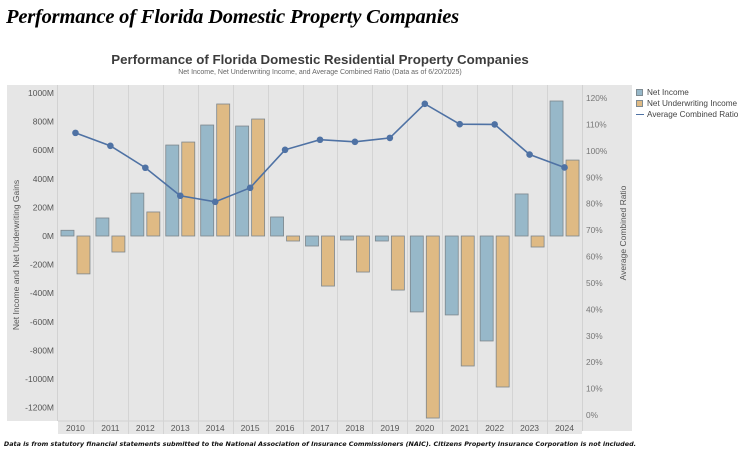 The image size is (749, 461). Describe the element at coordinates (640, 114) in the screenshot. I see `line-swatch-icon` at that location.